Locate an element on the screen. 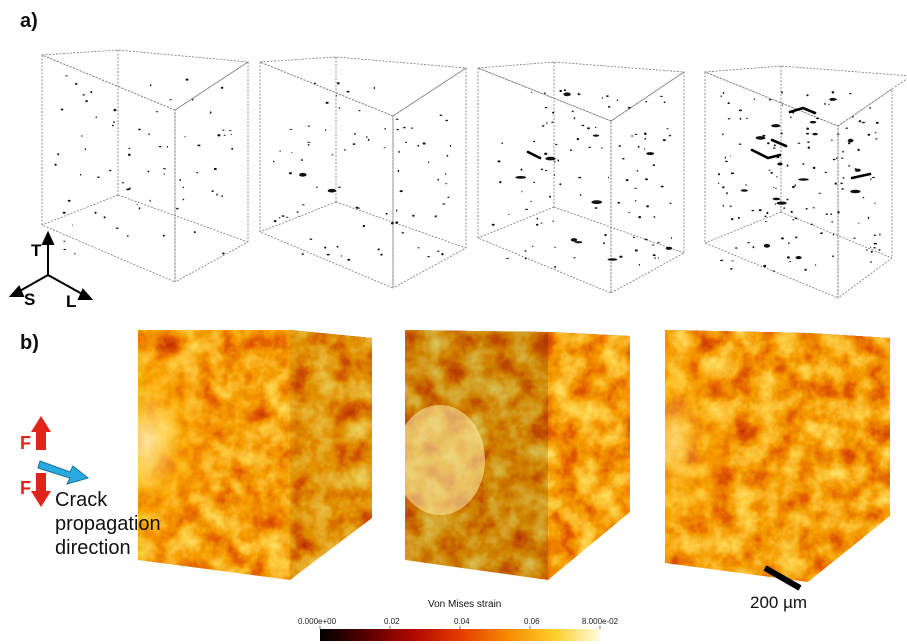 This screenshot has height=644, width=907. colorbar-tick-0: 0.000e+00 is located at coordinates (317, 621).